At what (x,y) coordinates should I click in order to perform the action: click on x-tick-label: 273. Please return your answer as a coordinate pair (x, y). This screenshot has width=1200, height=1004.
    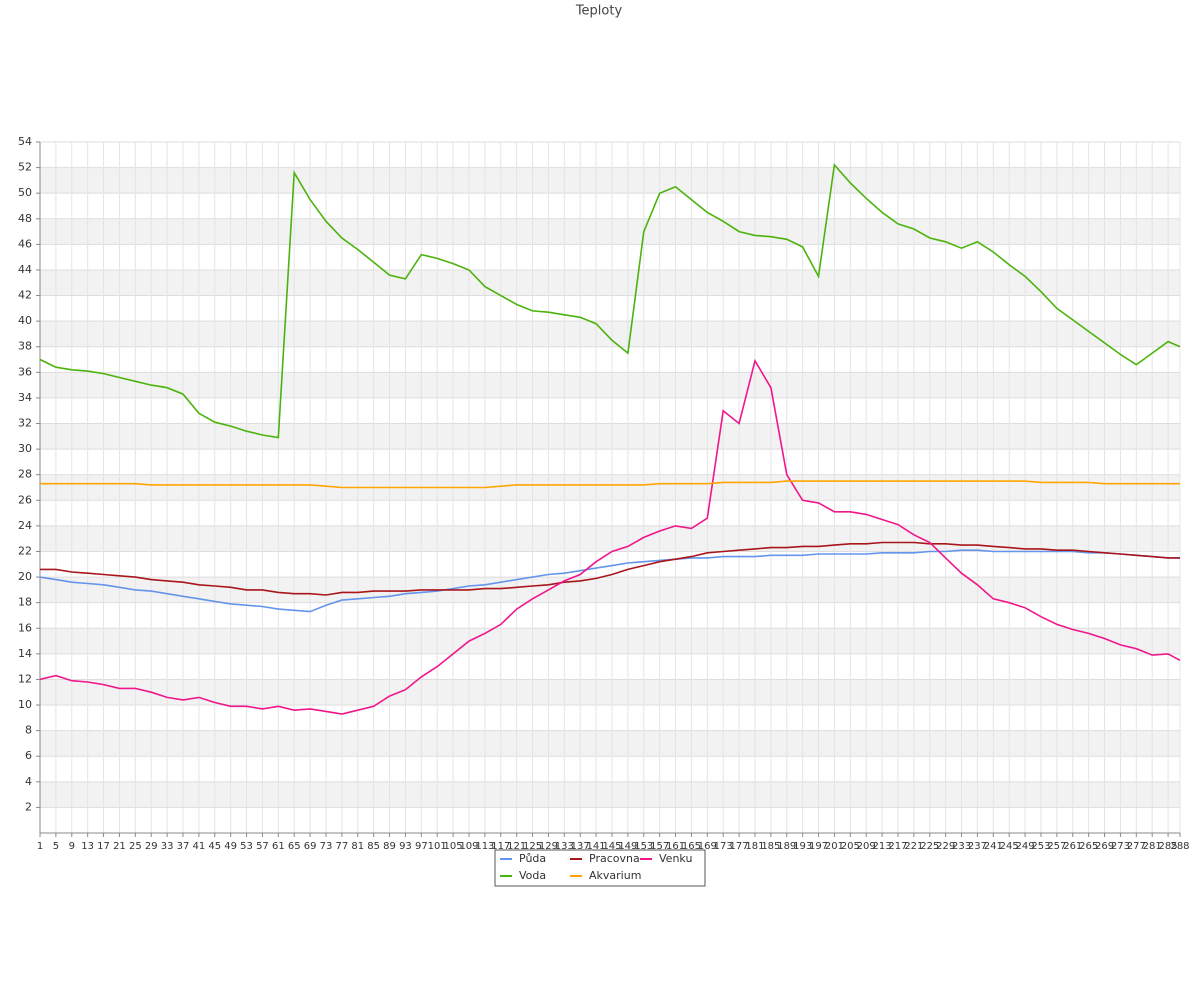
    Looking at the image, I should click on (1120, 846).